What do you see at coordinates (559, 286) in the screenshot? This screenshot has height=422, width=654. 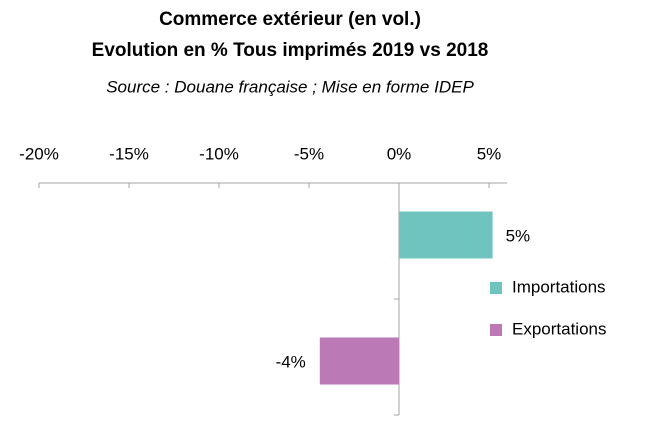 I see `legend-label: Importations` at bounding box center [559, 286].